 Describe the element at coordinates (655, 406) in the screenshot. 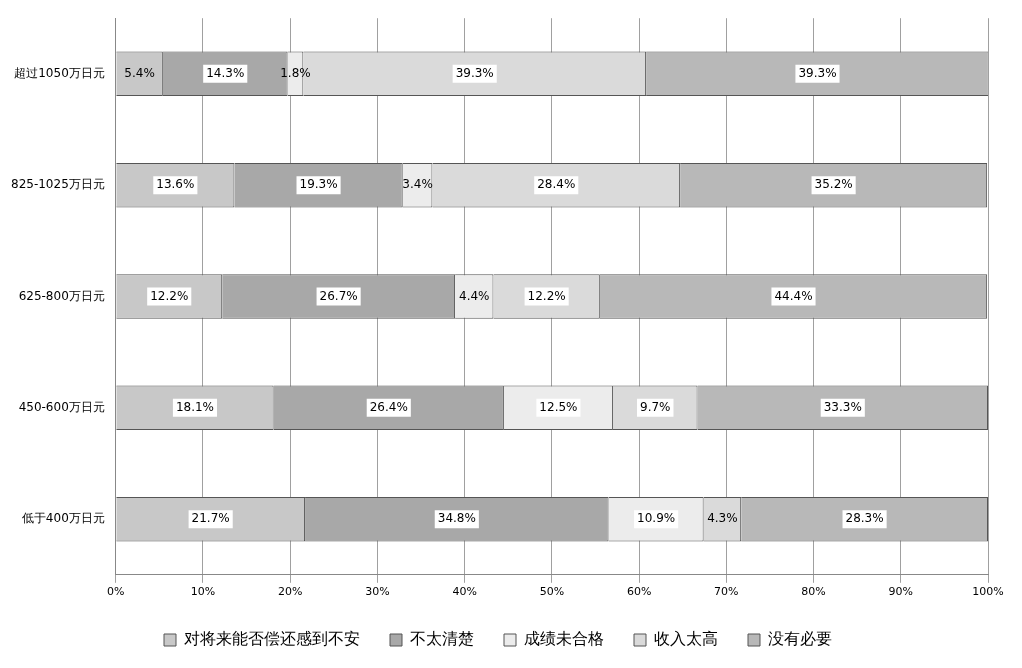

I see `text: 9.7%` at that location.